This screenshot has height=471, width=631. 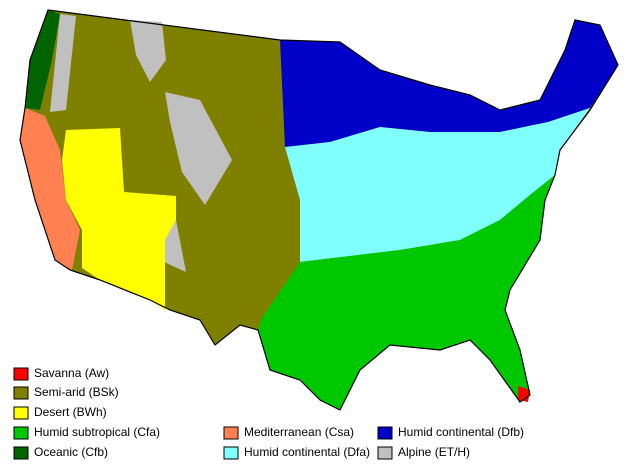 What do you see at coordinates (307, 452) in the screenshot?
I see `legend-label: Humid continental (Dfa)` at bounding box center [307, 452].